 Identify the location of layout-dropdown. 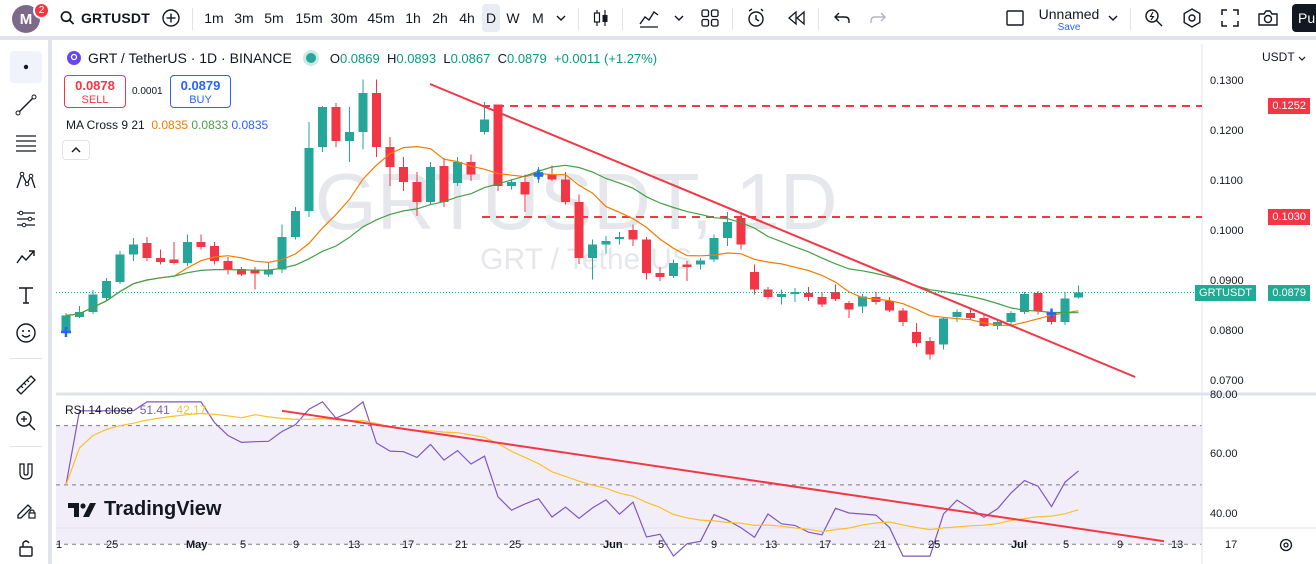
(1113, 18).